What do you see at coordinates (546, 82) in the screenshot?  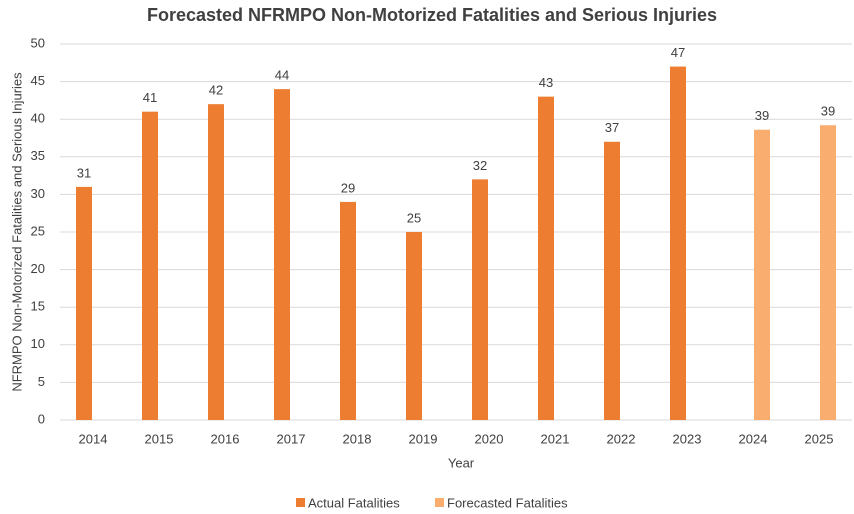 I see `data-label: 43` at bounding box center [546, 82].